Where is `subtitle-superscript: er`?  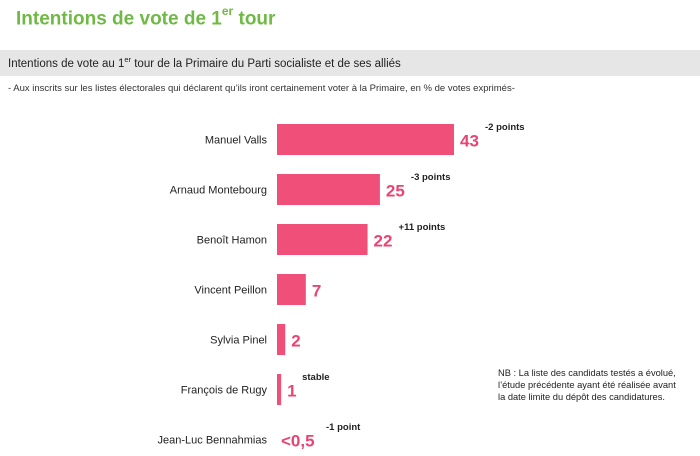 subtitle-superscript: er is located at coordinates (128, 59).